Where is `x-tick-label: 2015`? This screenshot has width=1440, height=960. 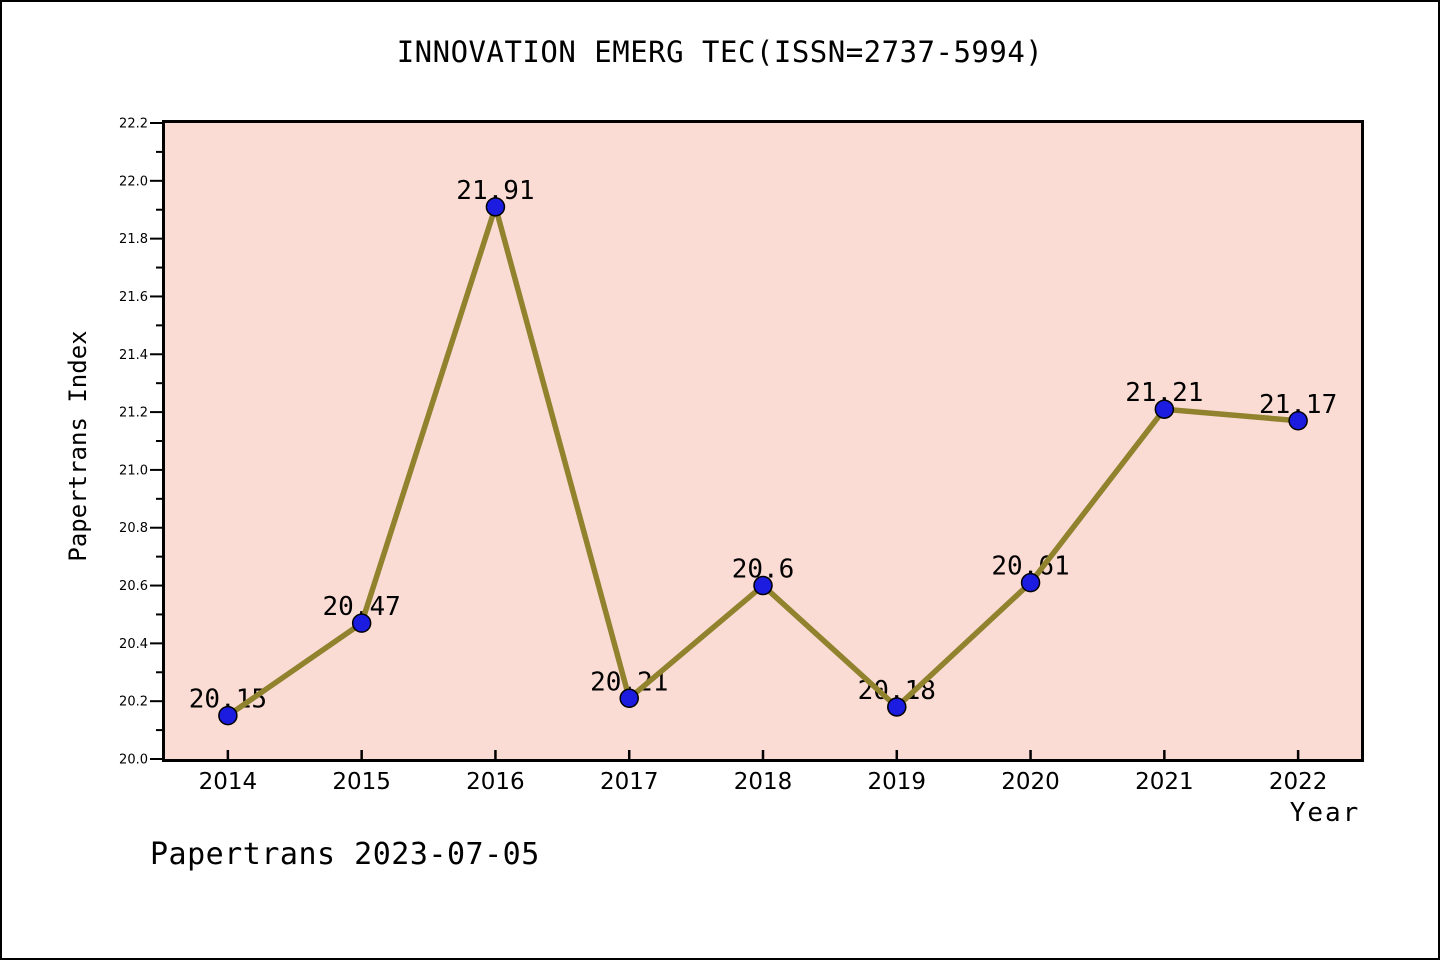
x-tick-label: 2015 is located at coordinates (361, 782).